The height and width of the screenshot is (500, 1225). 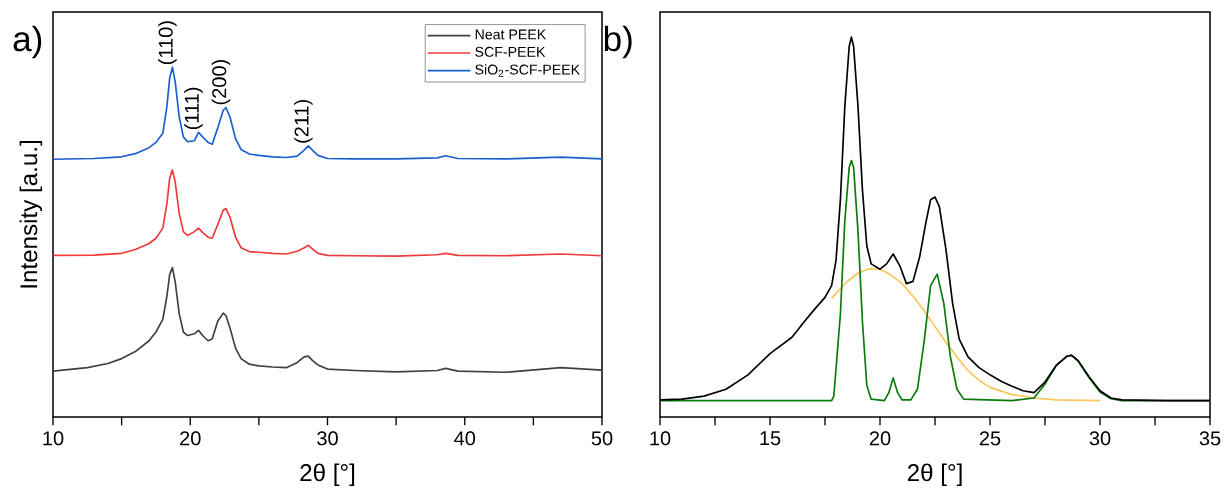 What do you see at coordinates (221, 82) in the screenshot?
I see `annotation: (200)` at bounding box center [221, 82].